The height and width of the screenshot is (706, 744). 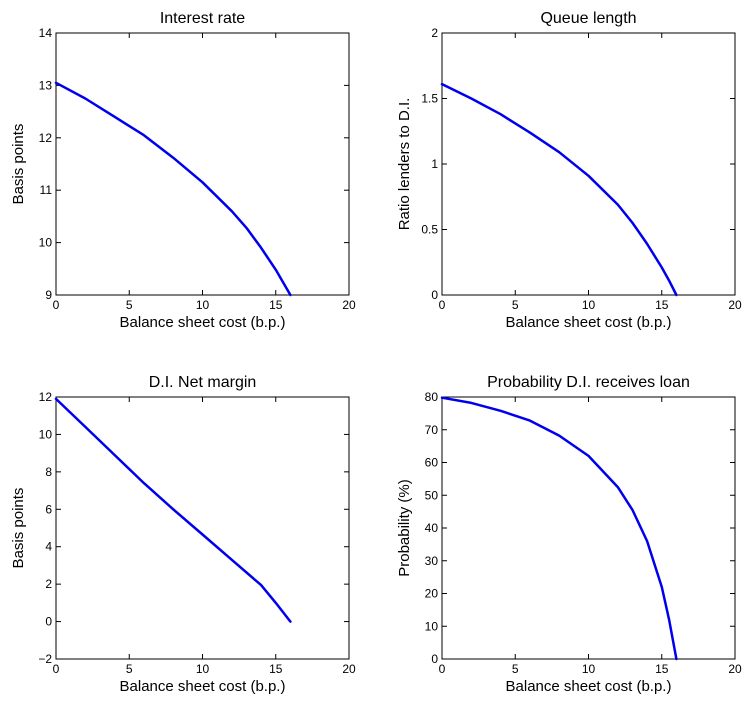 What do you see at coordinates (432, 528) in the screenshot?
I see `y-tick-label: 40` at bounding box center [432, 528].